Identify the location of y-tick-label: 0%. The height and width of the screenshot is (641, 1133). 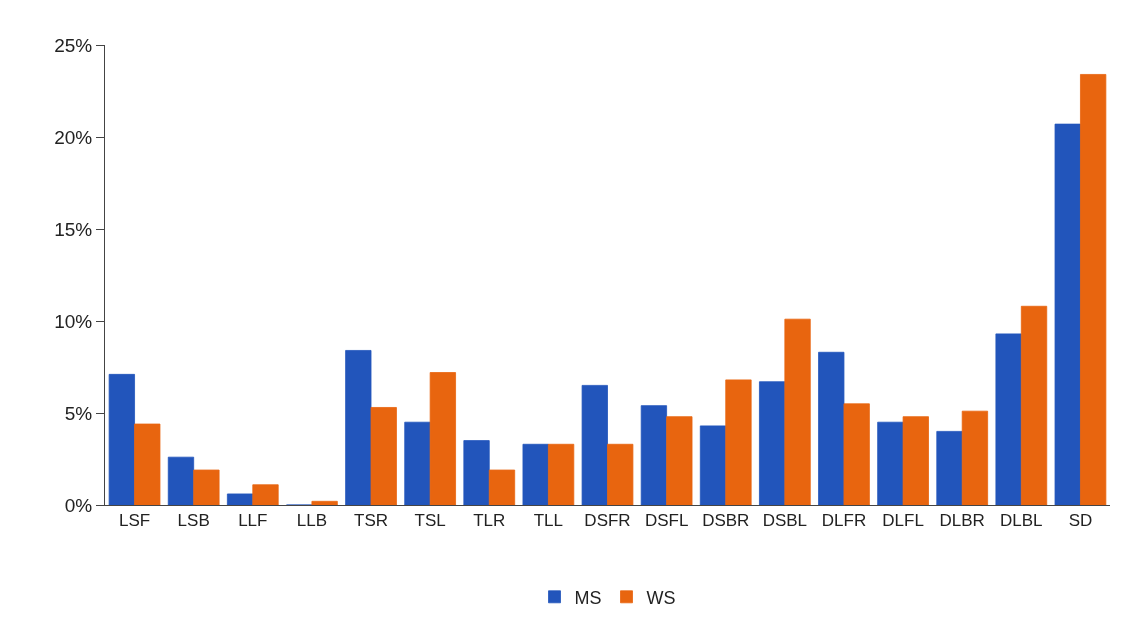
(78, 505).